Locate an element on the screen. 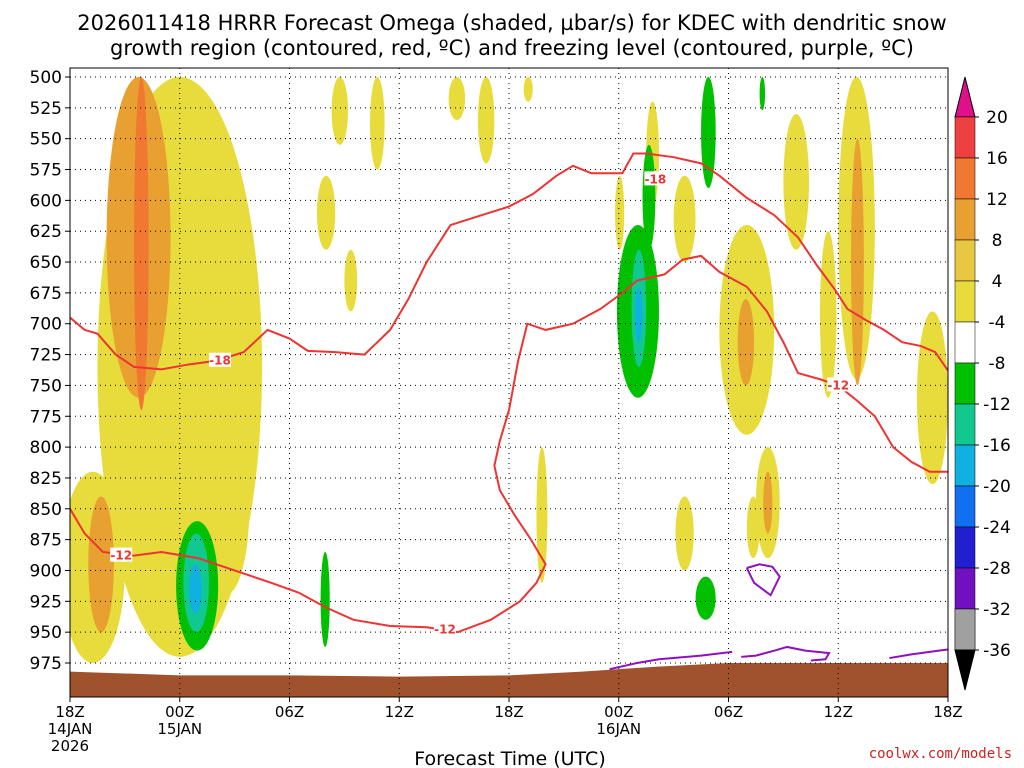 The height and width of the screenshot is (768, 1024). colorbar-label: -28 is located at coordinates (997, 569).